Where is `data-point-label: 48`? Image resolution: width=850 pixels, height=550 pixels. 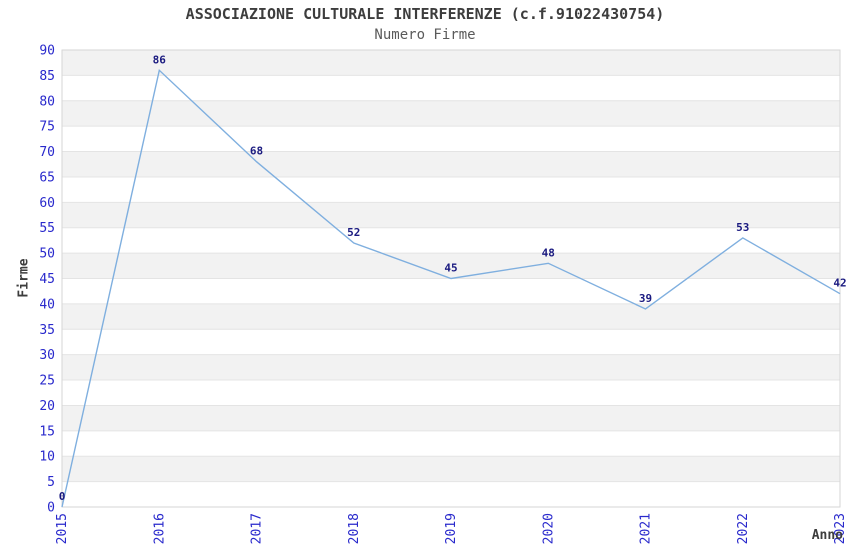
data-point-label: 48 is located at coordinates (548, 252).